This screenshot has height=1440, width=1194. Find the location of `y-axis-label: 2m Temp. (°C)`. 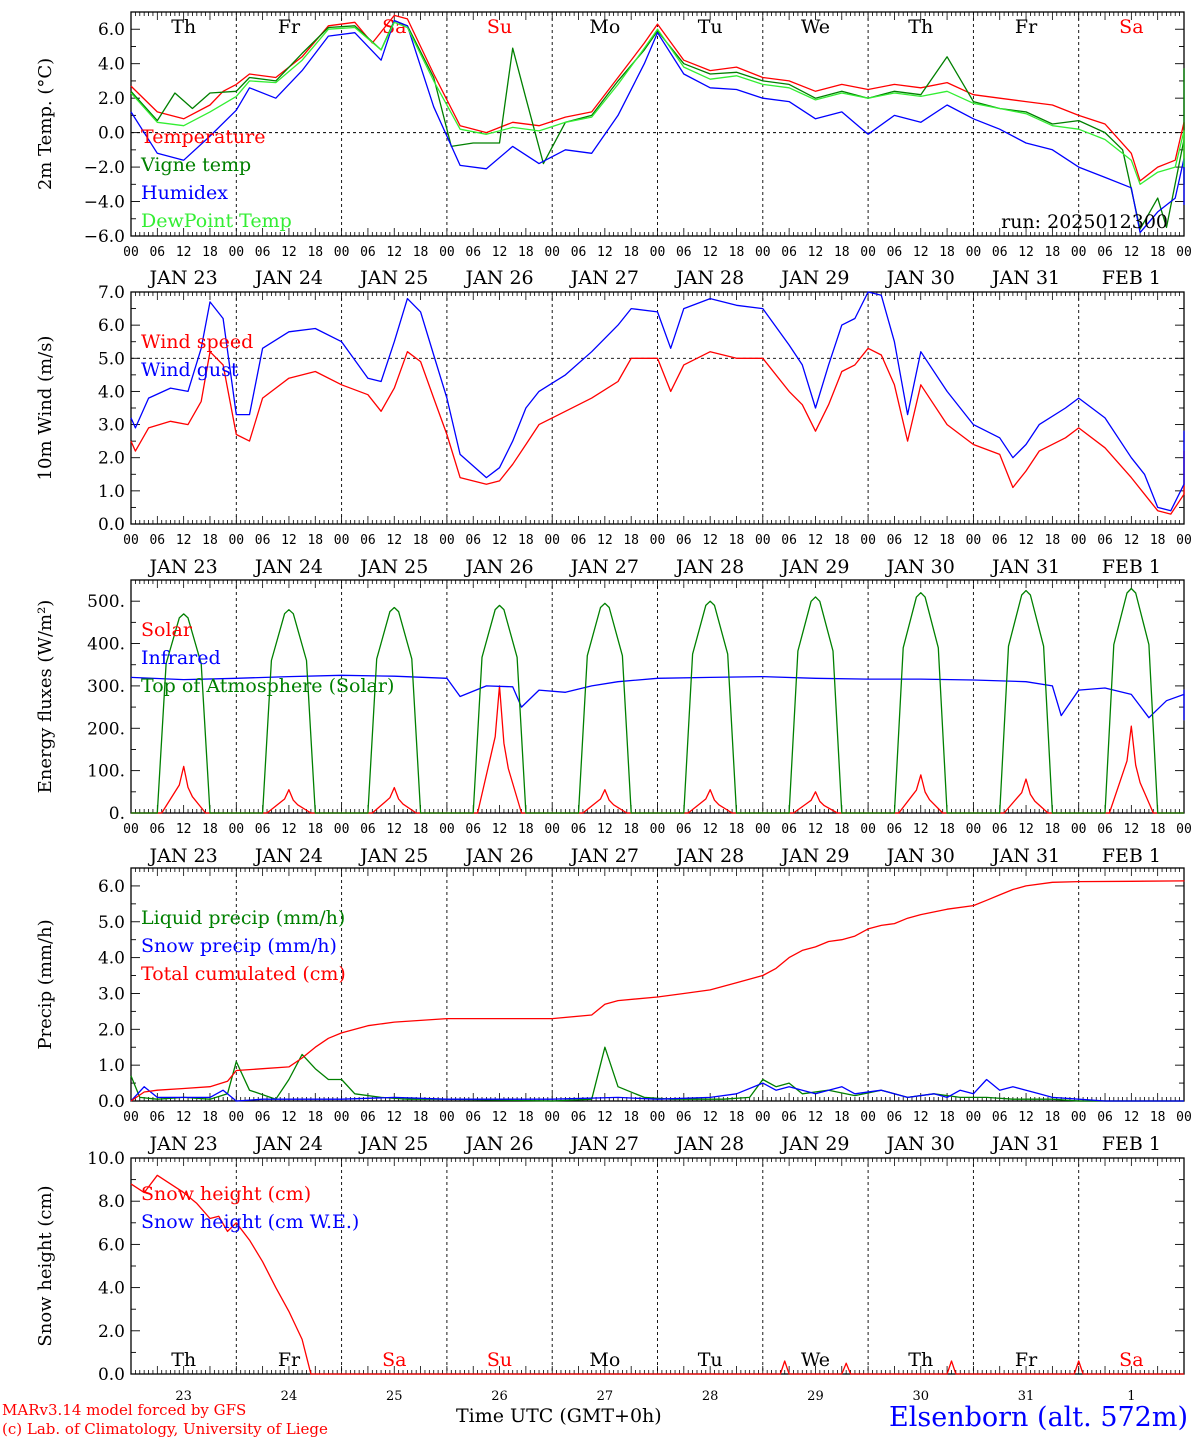

y-axis-label: 2m Temp. (°C) is located at coordinates (45, 124).